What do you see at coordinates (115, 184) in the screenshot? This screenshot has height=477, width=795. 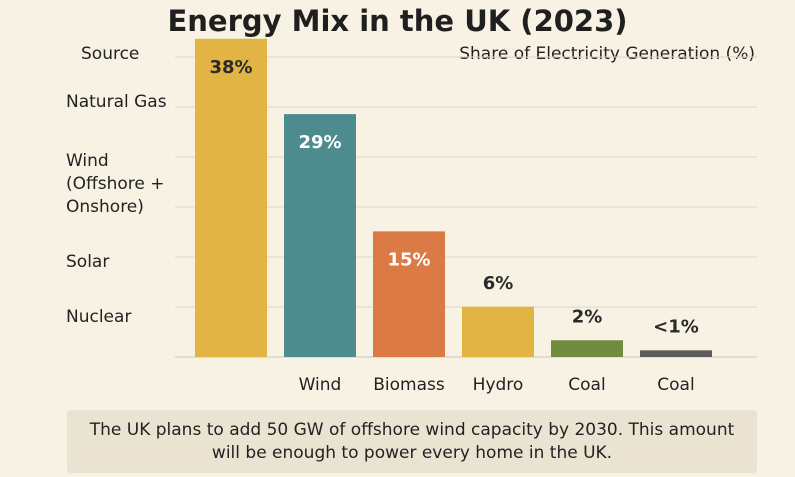 I see `source-label-wind: Wind (Offshore + Onshore)` at bounding box center [115, 184].